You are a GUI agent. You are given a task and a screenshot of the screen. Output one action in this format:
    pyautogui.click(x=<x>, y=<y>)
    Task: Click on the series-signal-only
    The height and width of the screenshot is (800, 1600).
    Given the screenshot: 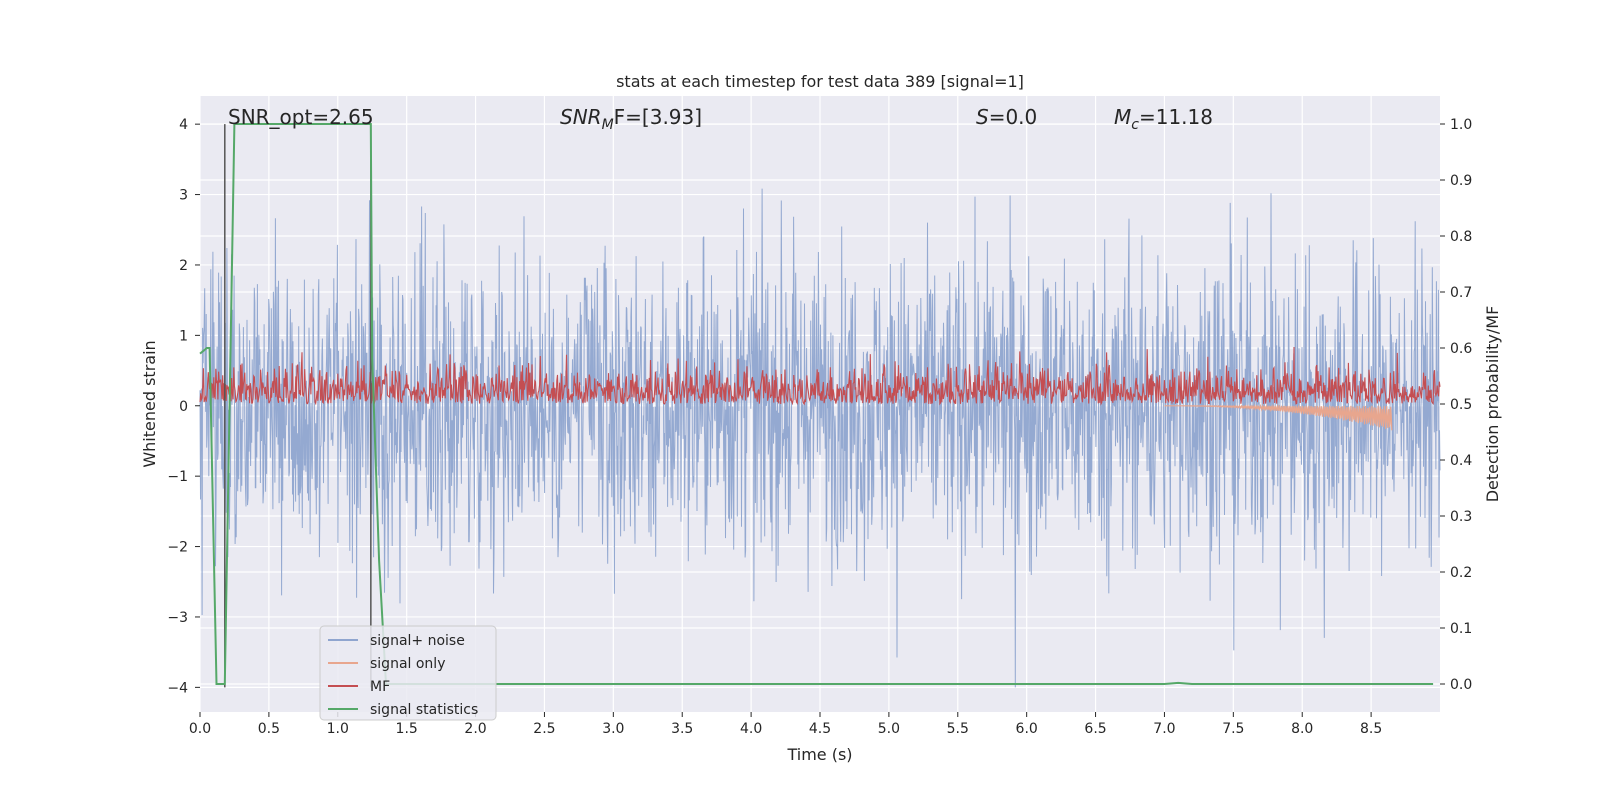 What is the action you would take?
    pyautogui.click(x=1278, y=417)
    